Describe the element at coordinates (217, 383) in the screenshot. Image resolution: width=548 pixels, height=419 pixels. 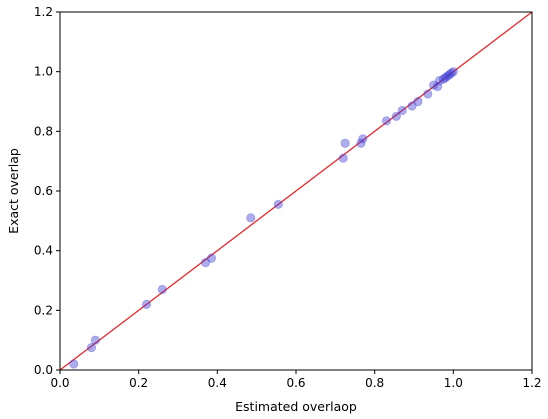
I see `x-tick-label: 0.4` at that location.